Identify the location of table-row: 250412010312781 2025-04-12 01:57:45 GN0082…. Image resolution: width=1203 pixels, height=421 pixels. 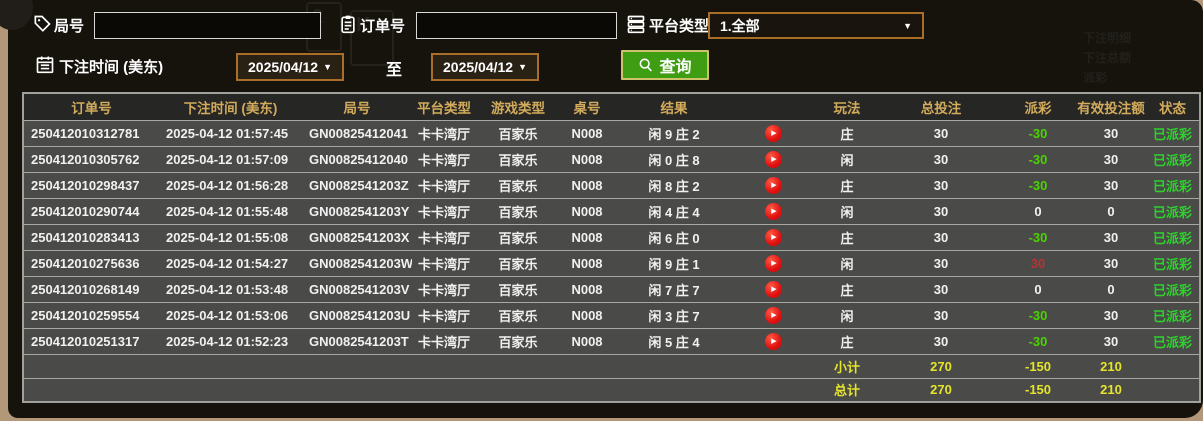
(611, 132).